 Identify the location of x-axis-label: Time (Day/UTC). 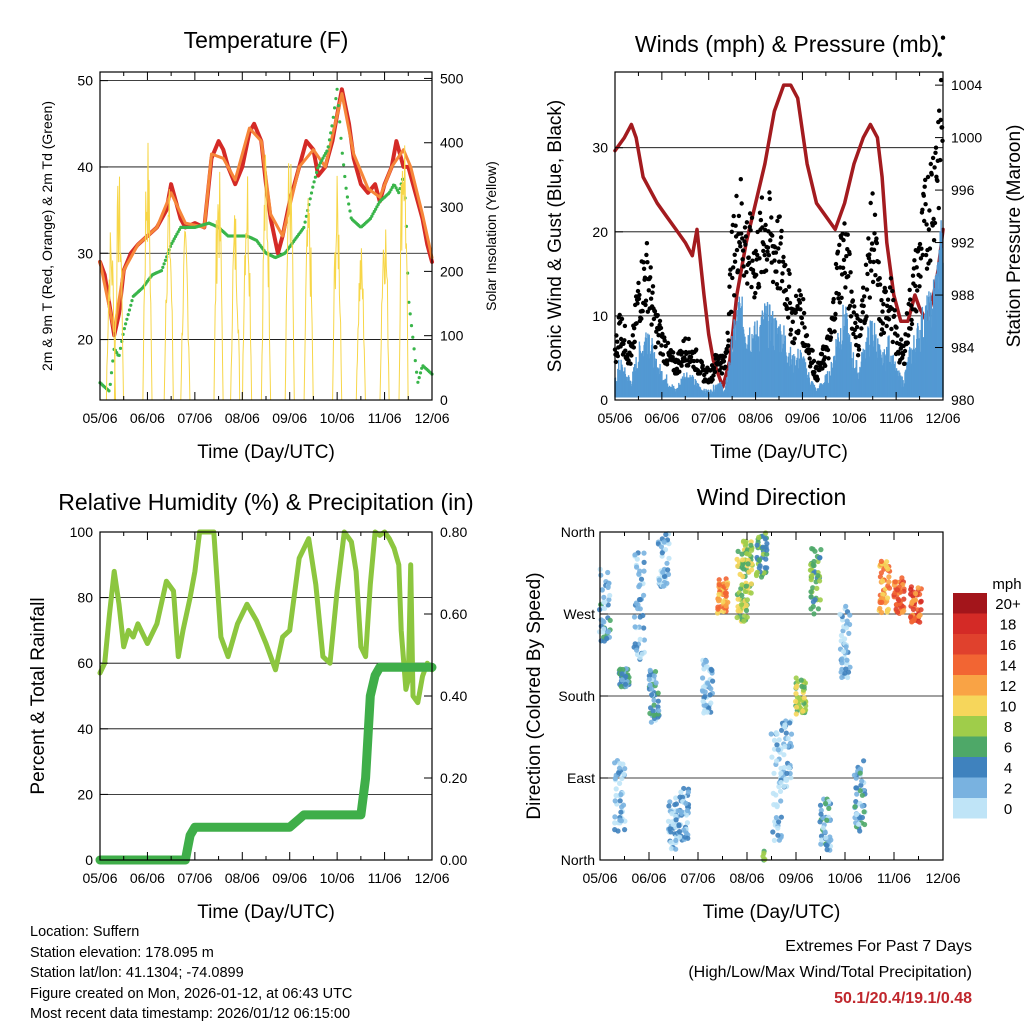
(772, 912).